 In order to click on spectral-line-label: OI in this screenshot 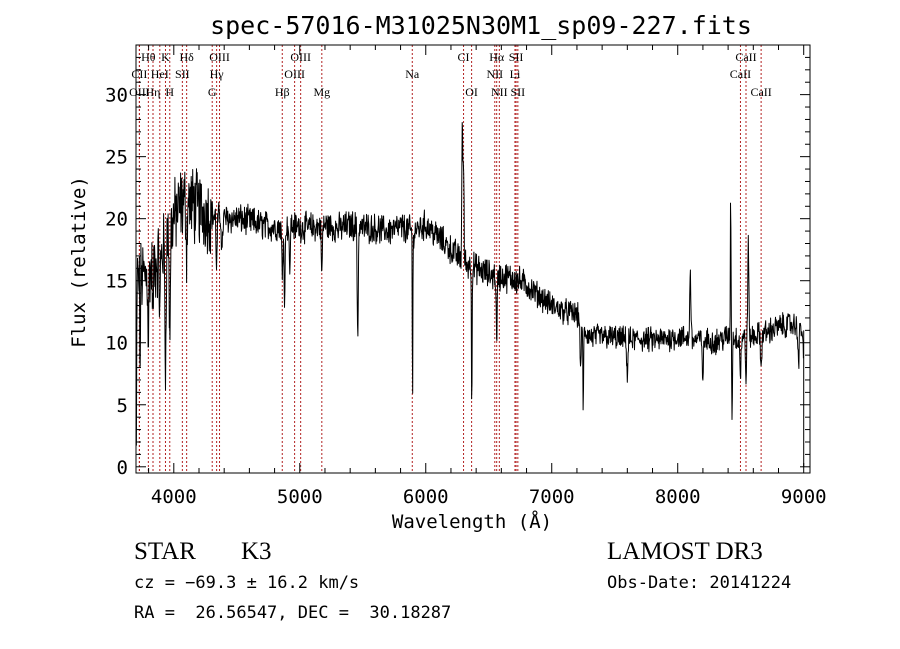, I will do `click(471, 92)`.